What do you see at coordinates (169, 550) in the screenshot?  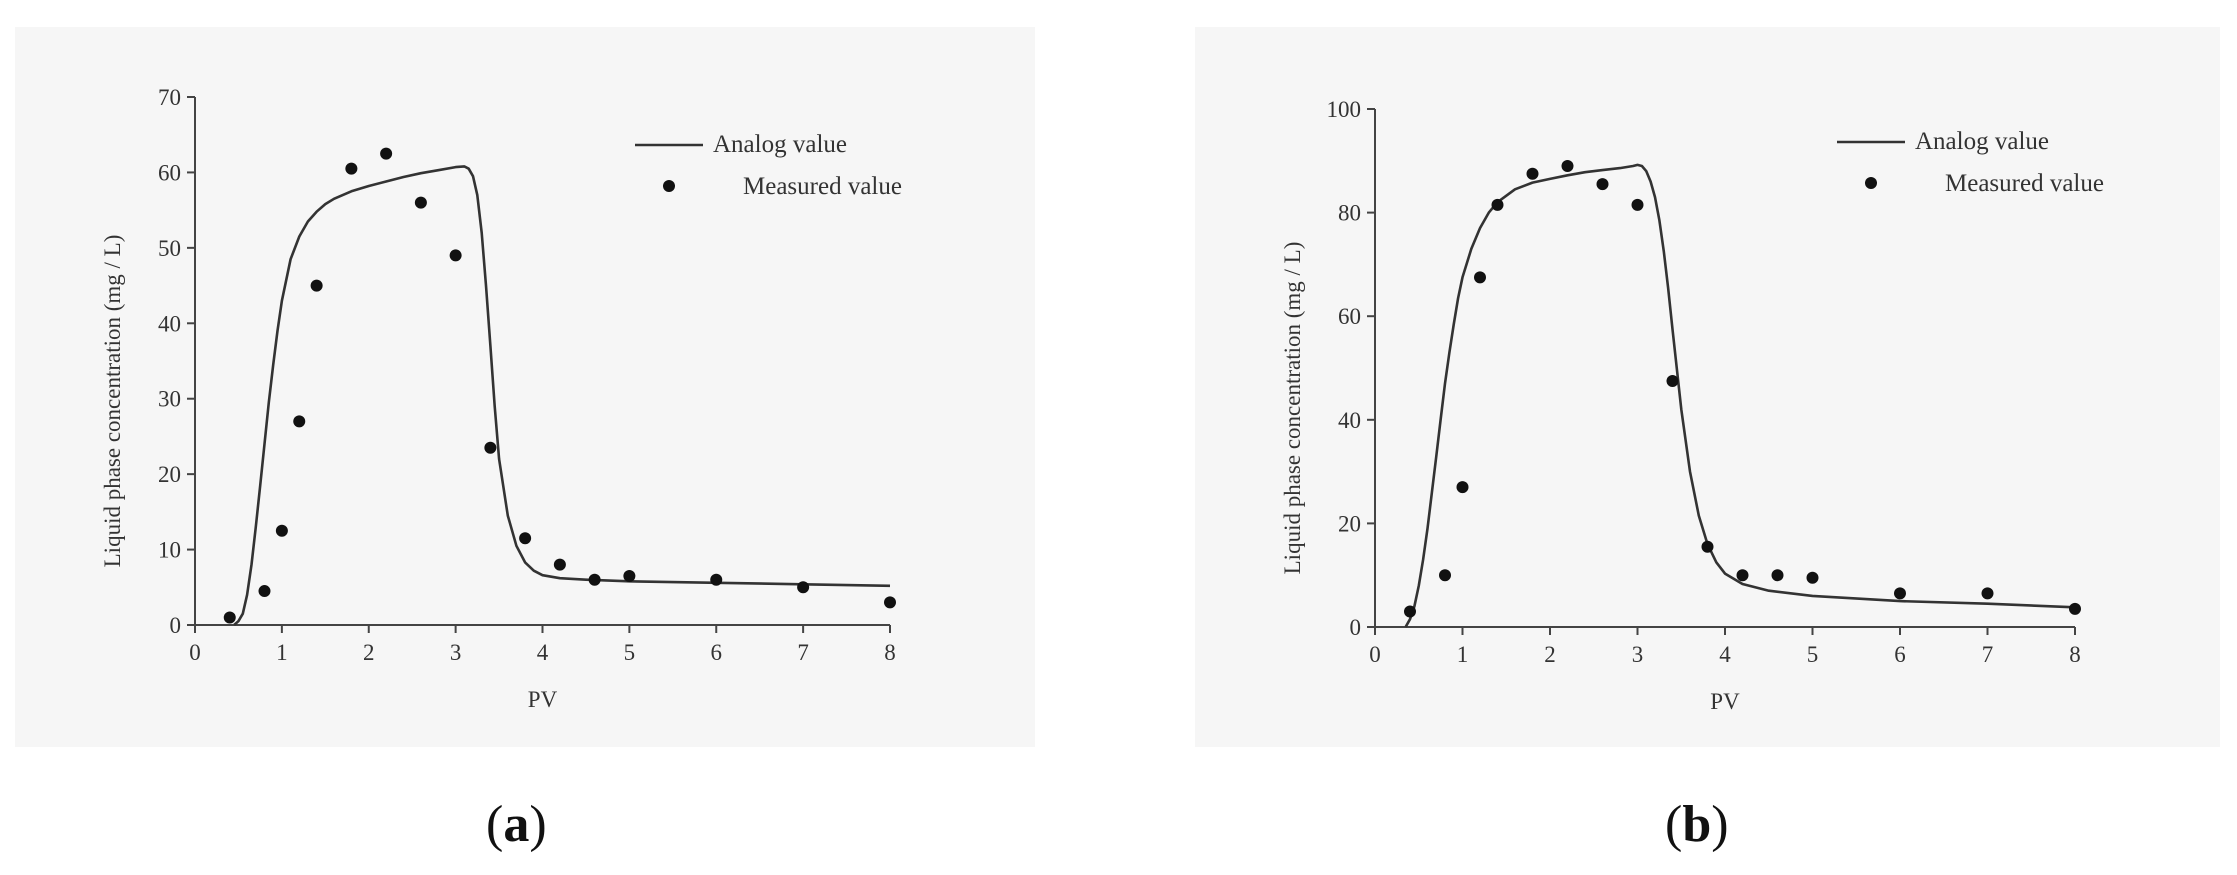 I see `y-tick-label: 10` at bounding box center [169, 550].